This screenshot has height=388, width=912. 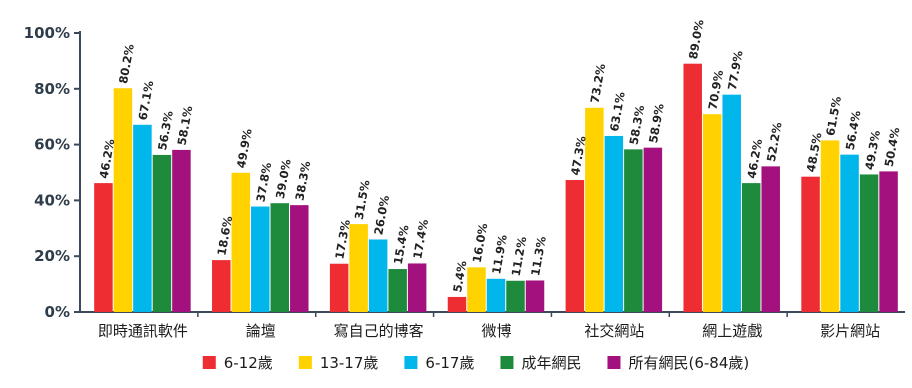 What do you see at coordinates (261, 331) in the screenshot?
I see `category-label: 論壇` at bounding box center [261, 331].